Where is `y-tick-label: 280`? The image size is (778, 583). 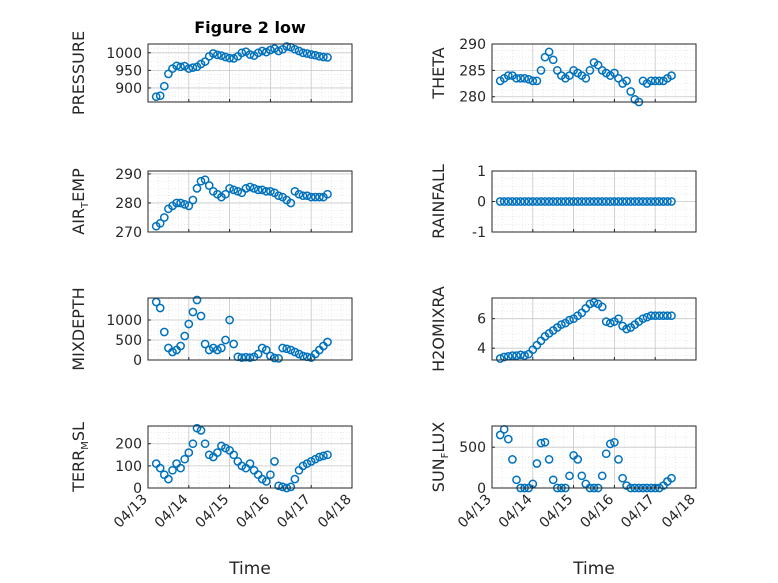 y-tick-label: 280 is located at coordinates (128, 204).